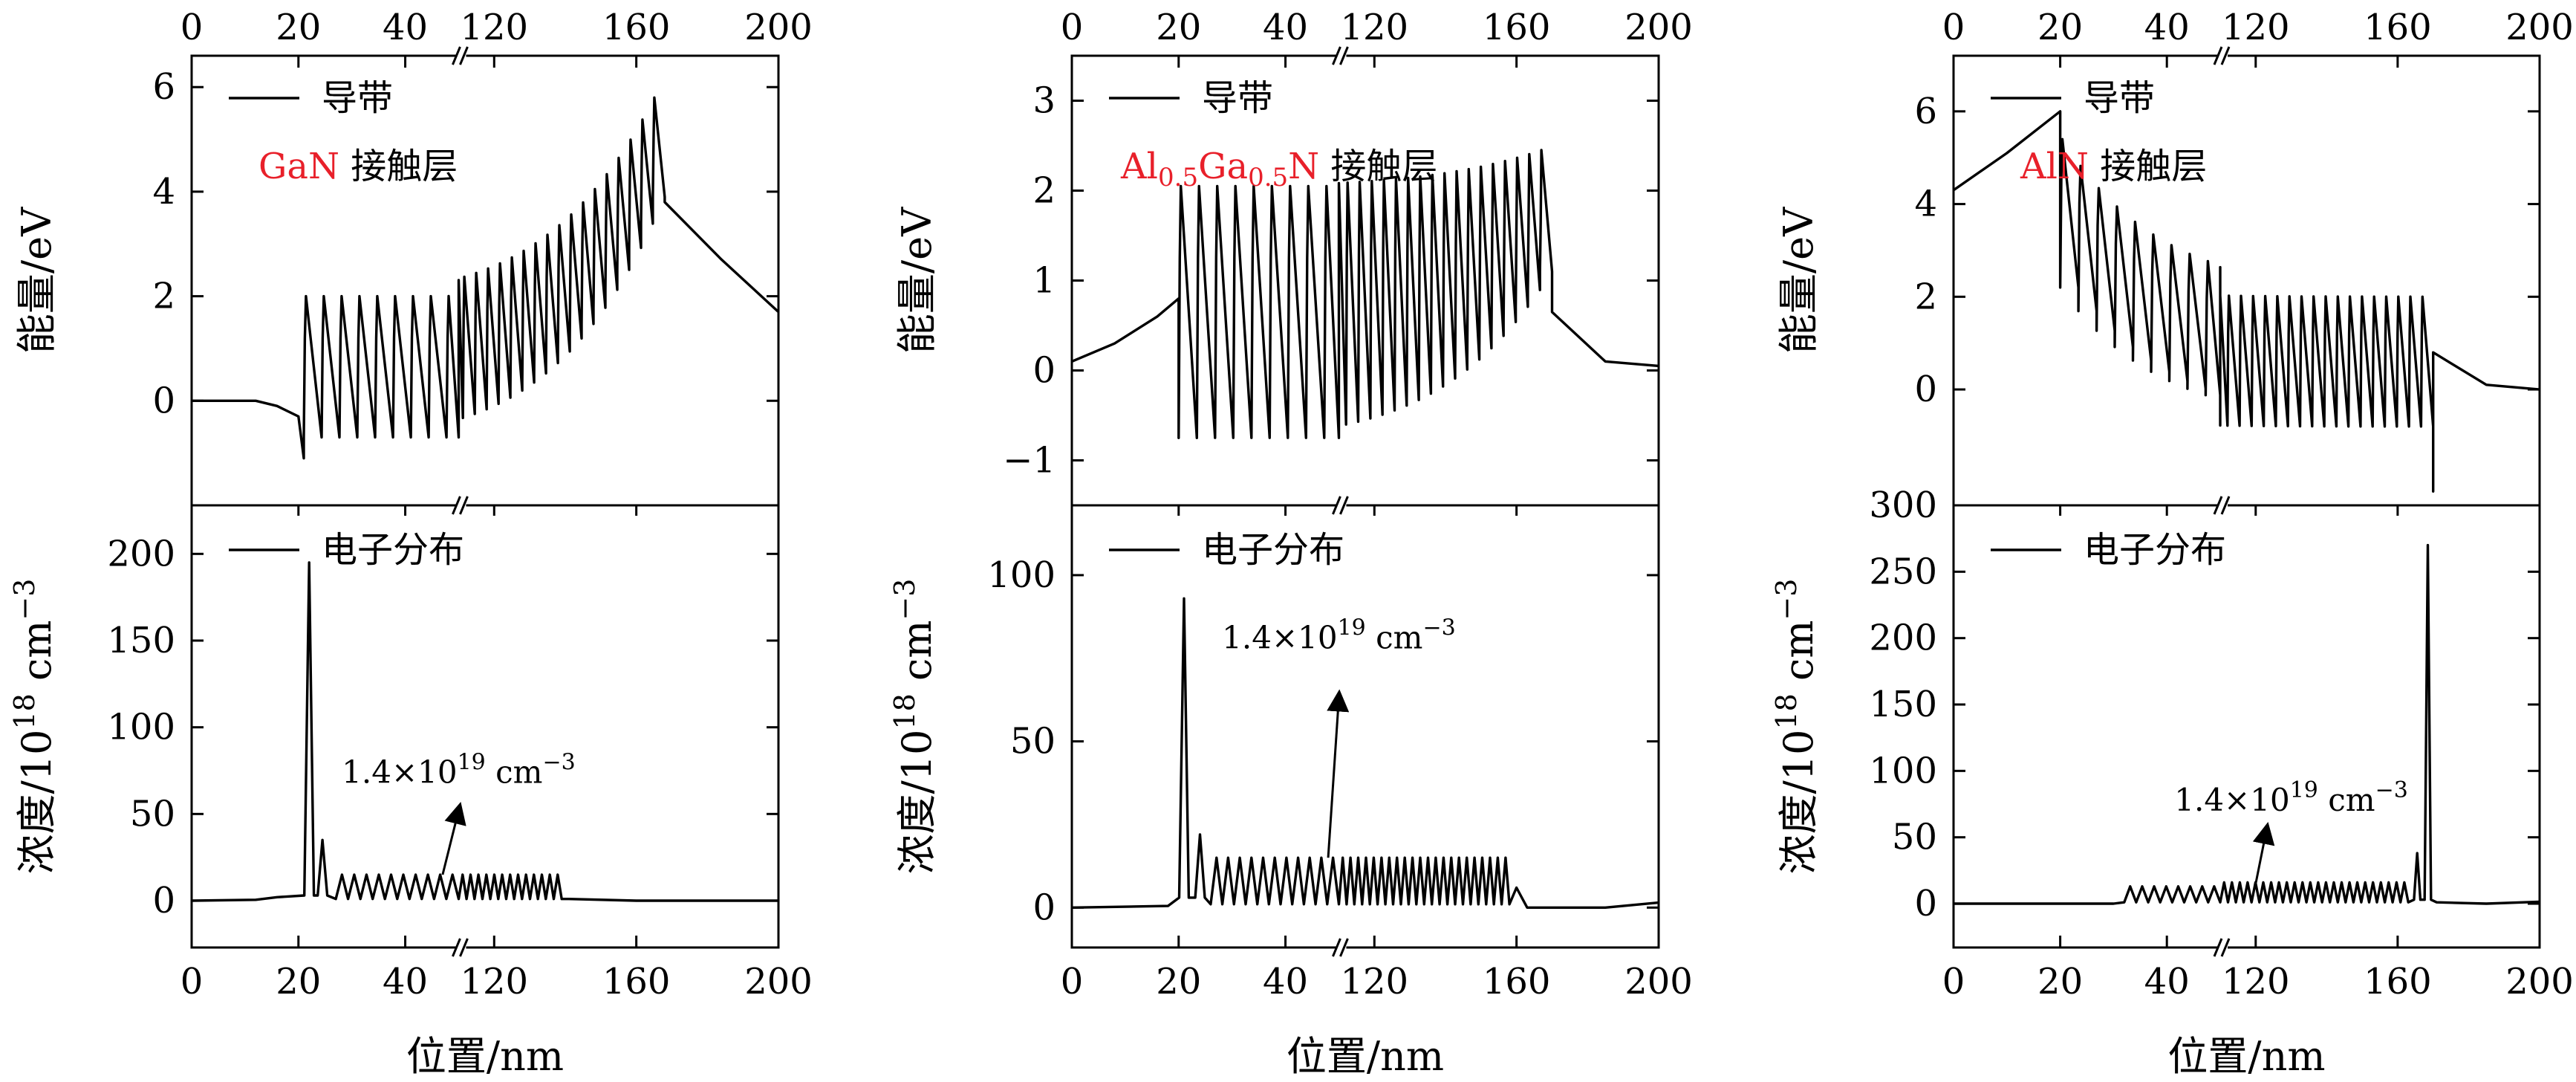  What do you see at coordinates (163, 192) in the screenshot?
I see `y-tick-label: 4` at bounding box center [163, 192].